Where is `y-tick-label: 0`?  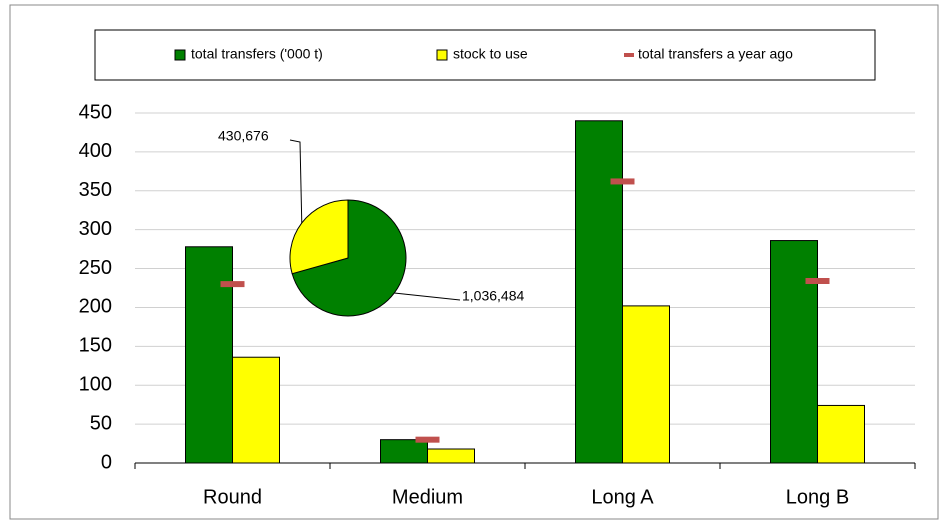
y-tick-label: 0 is located at coordinates (106, 462).